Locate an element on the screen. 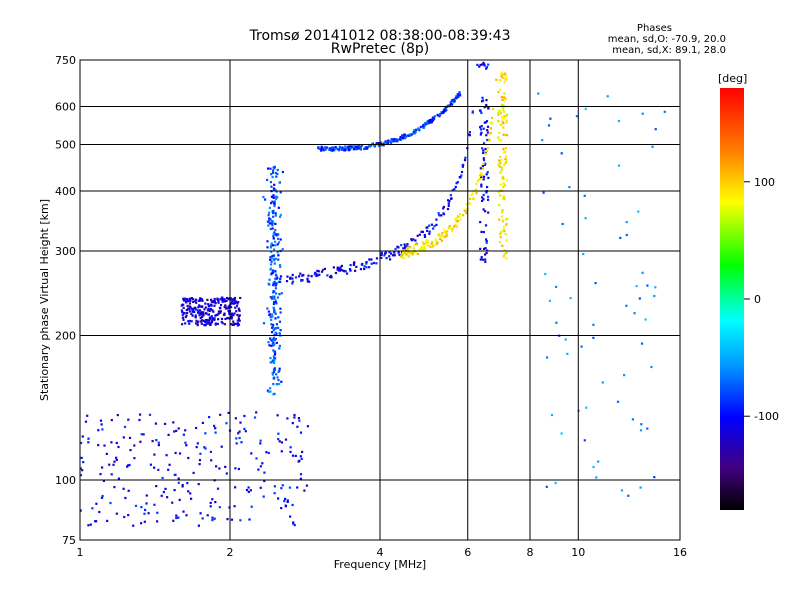 The image size is (800, 604). colorbar-label: [deg] is located at coordinates (732, 78).